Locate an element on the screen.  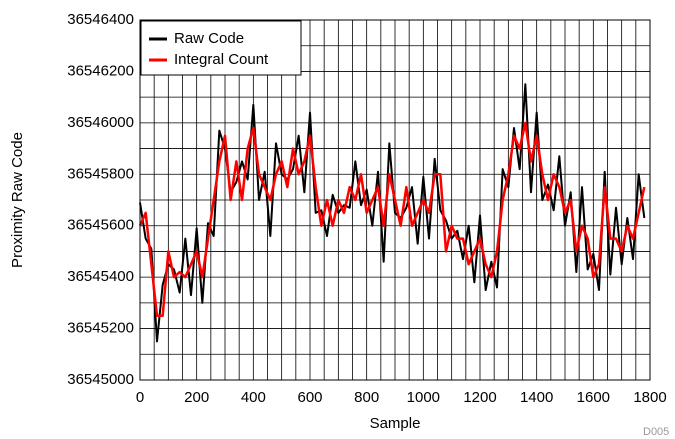
figure-id: D005 is located at coordinates (656, 432).